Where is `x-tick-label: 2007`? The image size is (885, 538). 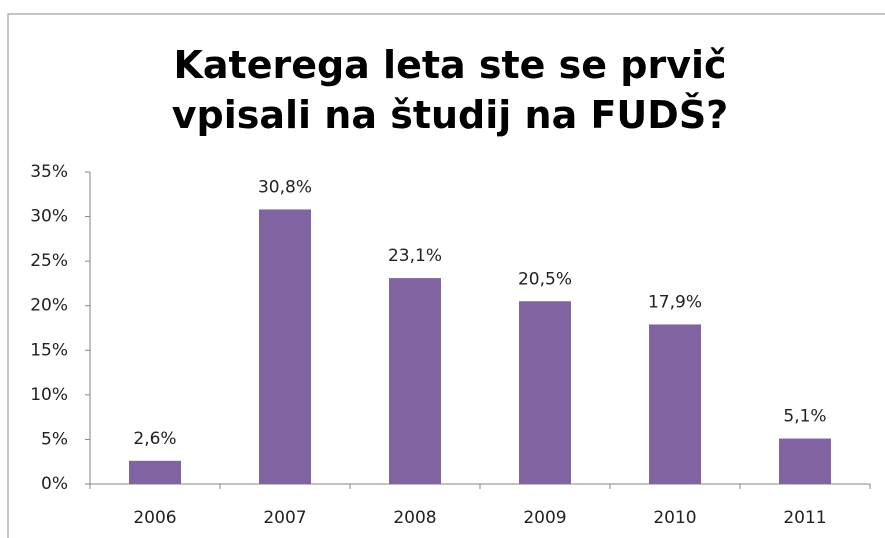
x-tick-label: 2007 is located at coordinates (284, 518).